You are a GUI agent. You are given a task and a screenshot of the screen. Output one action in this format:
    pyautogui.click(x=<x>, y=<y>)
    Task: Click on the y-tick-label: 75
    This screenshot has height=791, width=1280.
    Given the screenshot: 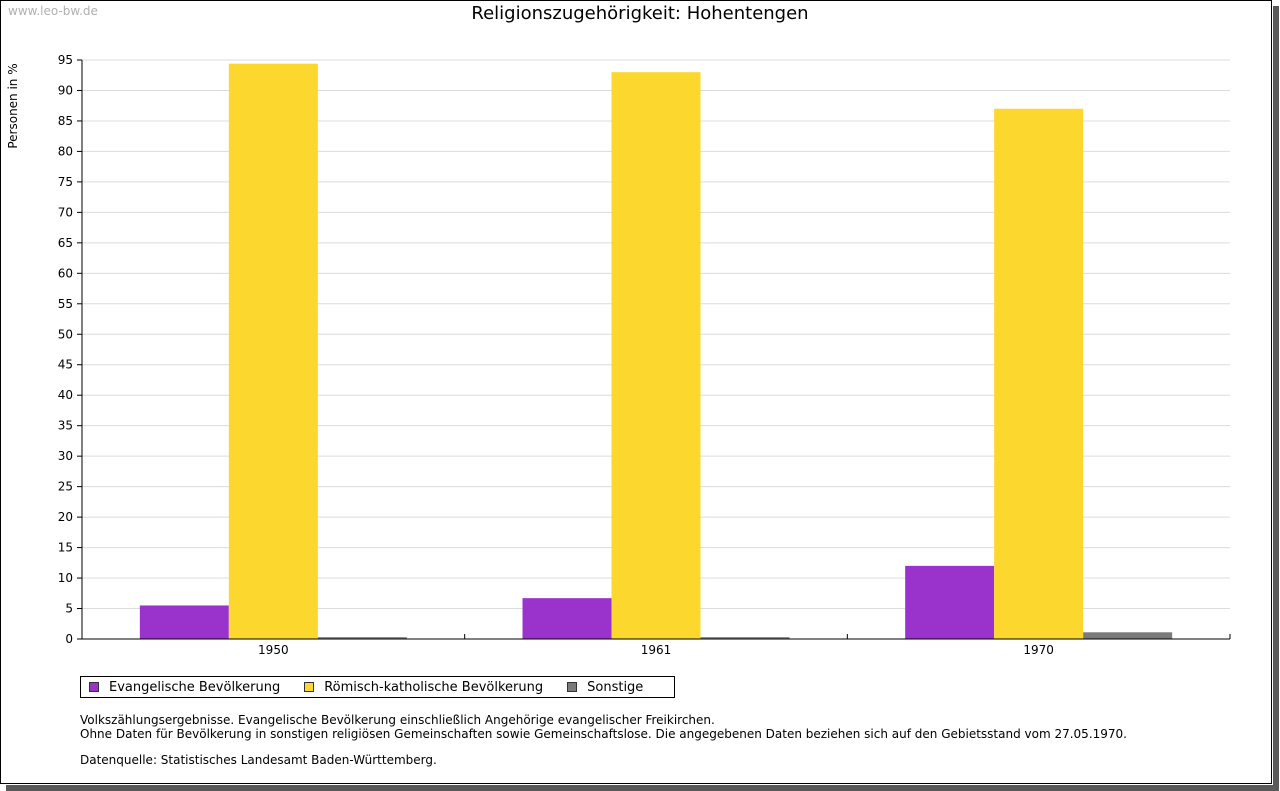 What is the action you would take?
    pyautogui.click(x=65, y=182)
    